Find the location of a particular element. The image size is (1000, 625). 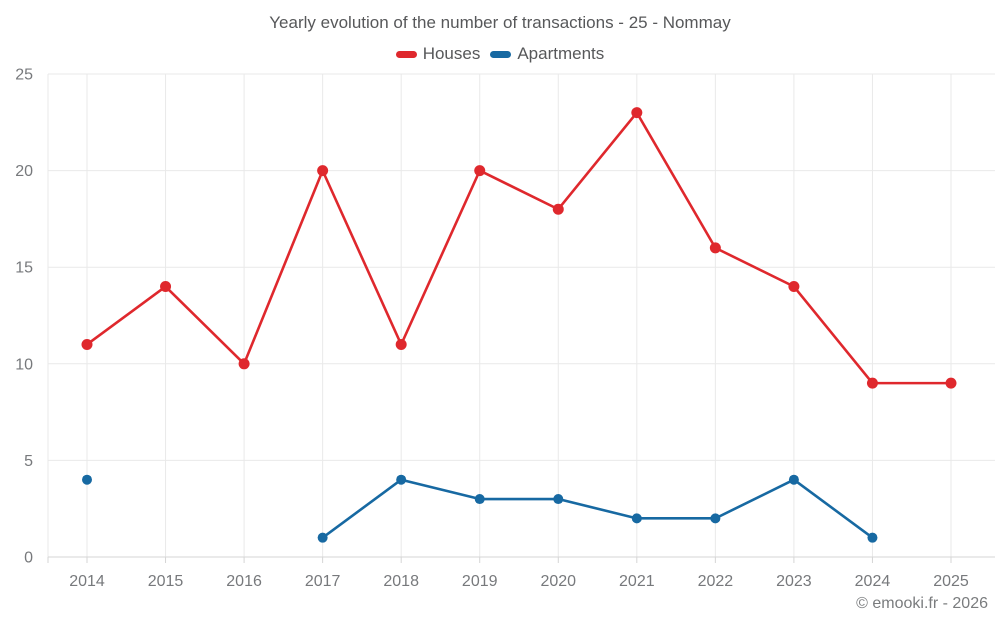

y-axis-label-25: 25 is located at coordinates (24, 75).